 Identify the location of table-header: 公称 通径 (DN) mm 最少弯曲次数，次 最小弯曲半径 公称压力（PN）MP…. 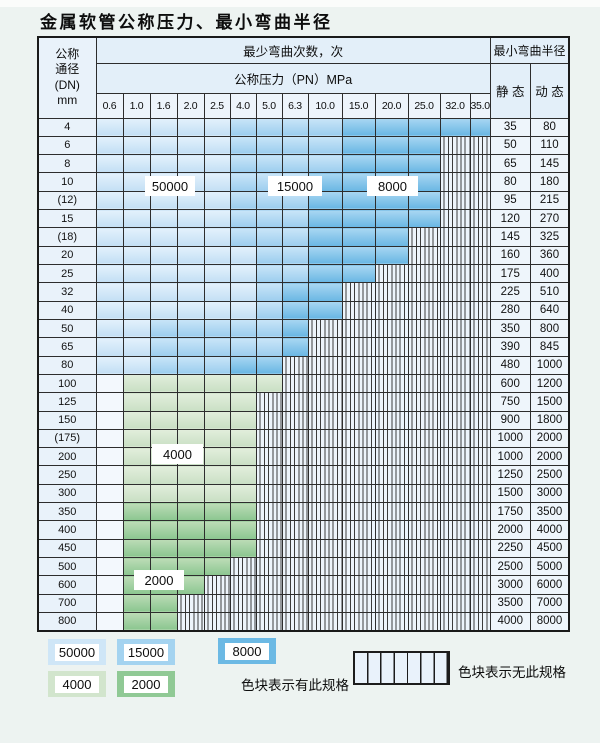
(303, 77).